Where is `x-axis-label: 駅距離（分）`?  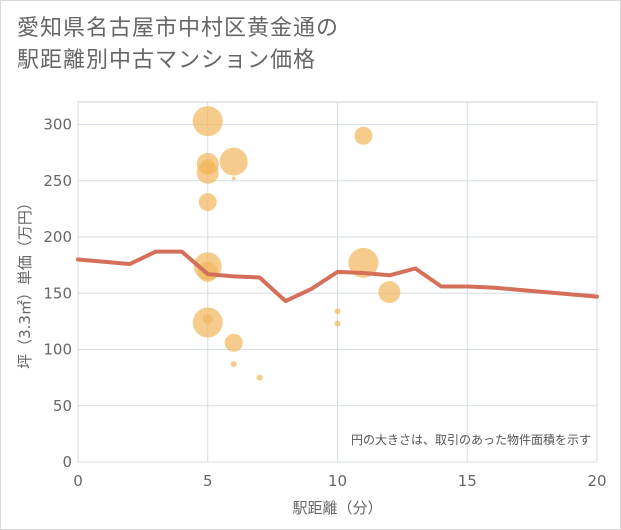 x-axis-label: 駅距離（分） is located at coordinates (337, 508).